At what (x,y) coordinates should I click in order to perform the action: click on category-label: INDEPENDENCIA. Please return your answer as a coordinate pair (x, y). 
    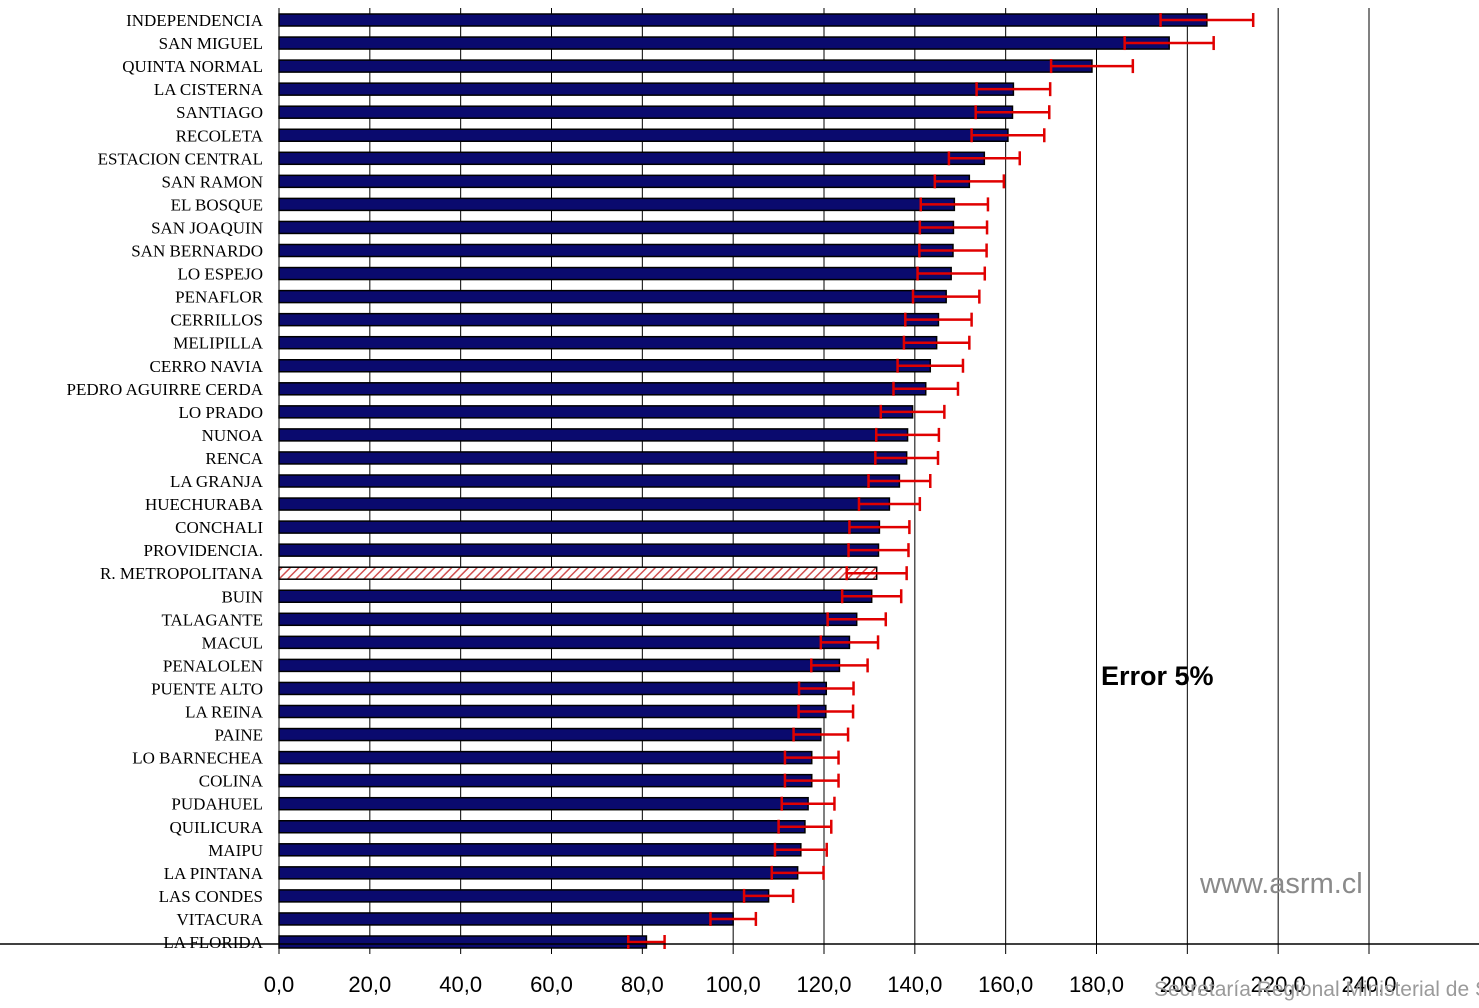
    Looking at the image, I should click on (195, 20).